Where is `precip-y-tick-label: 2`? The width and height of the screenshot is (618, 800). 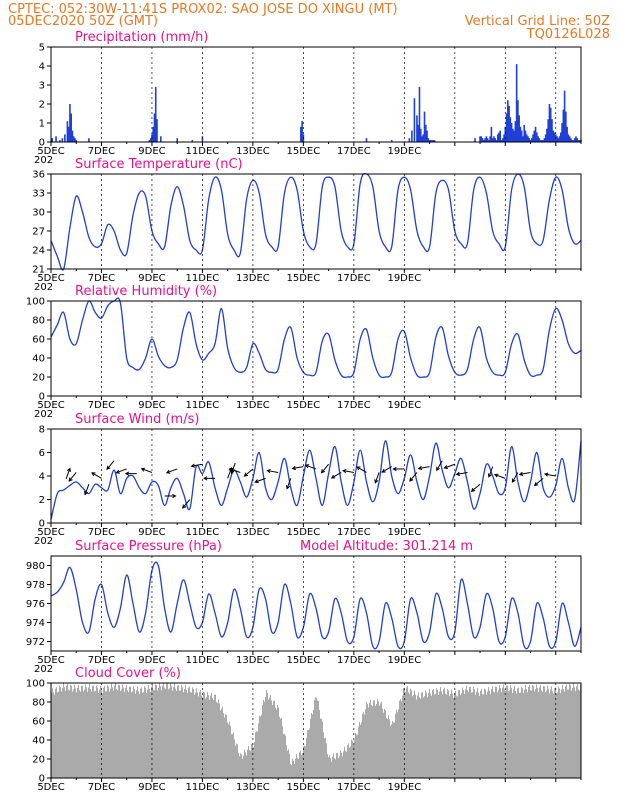
precip-y-tick-label: 2 is located at coordinates (42, 105).